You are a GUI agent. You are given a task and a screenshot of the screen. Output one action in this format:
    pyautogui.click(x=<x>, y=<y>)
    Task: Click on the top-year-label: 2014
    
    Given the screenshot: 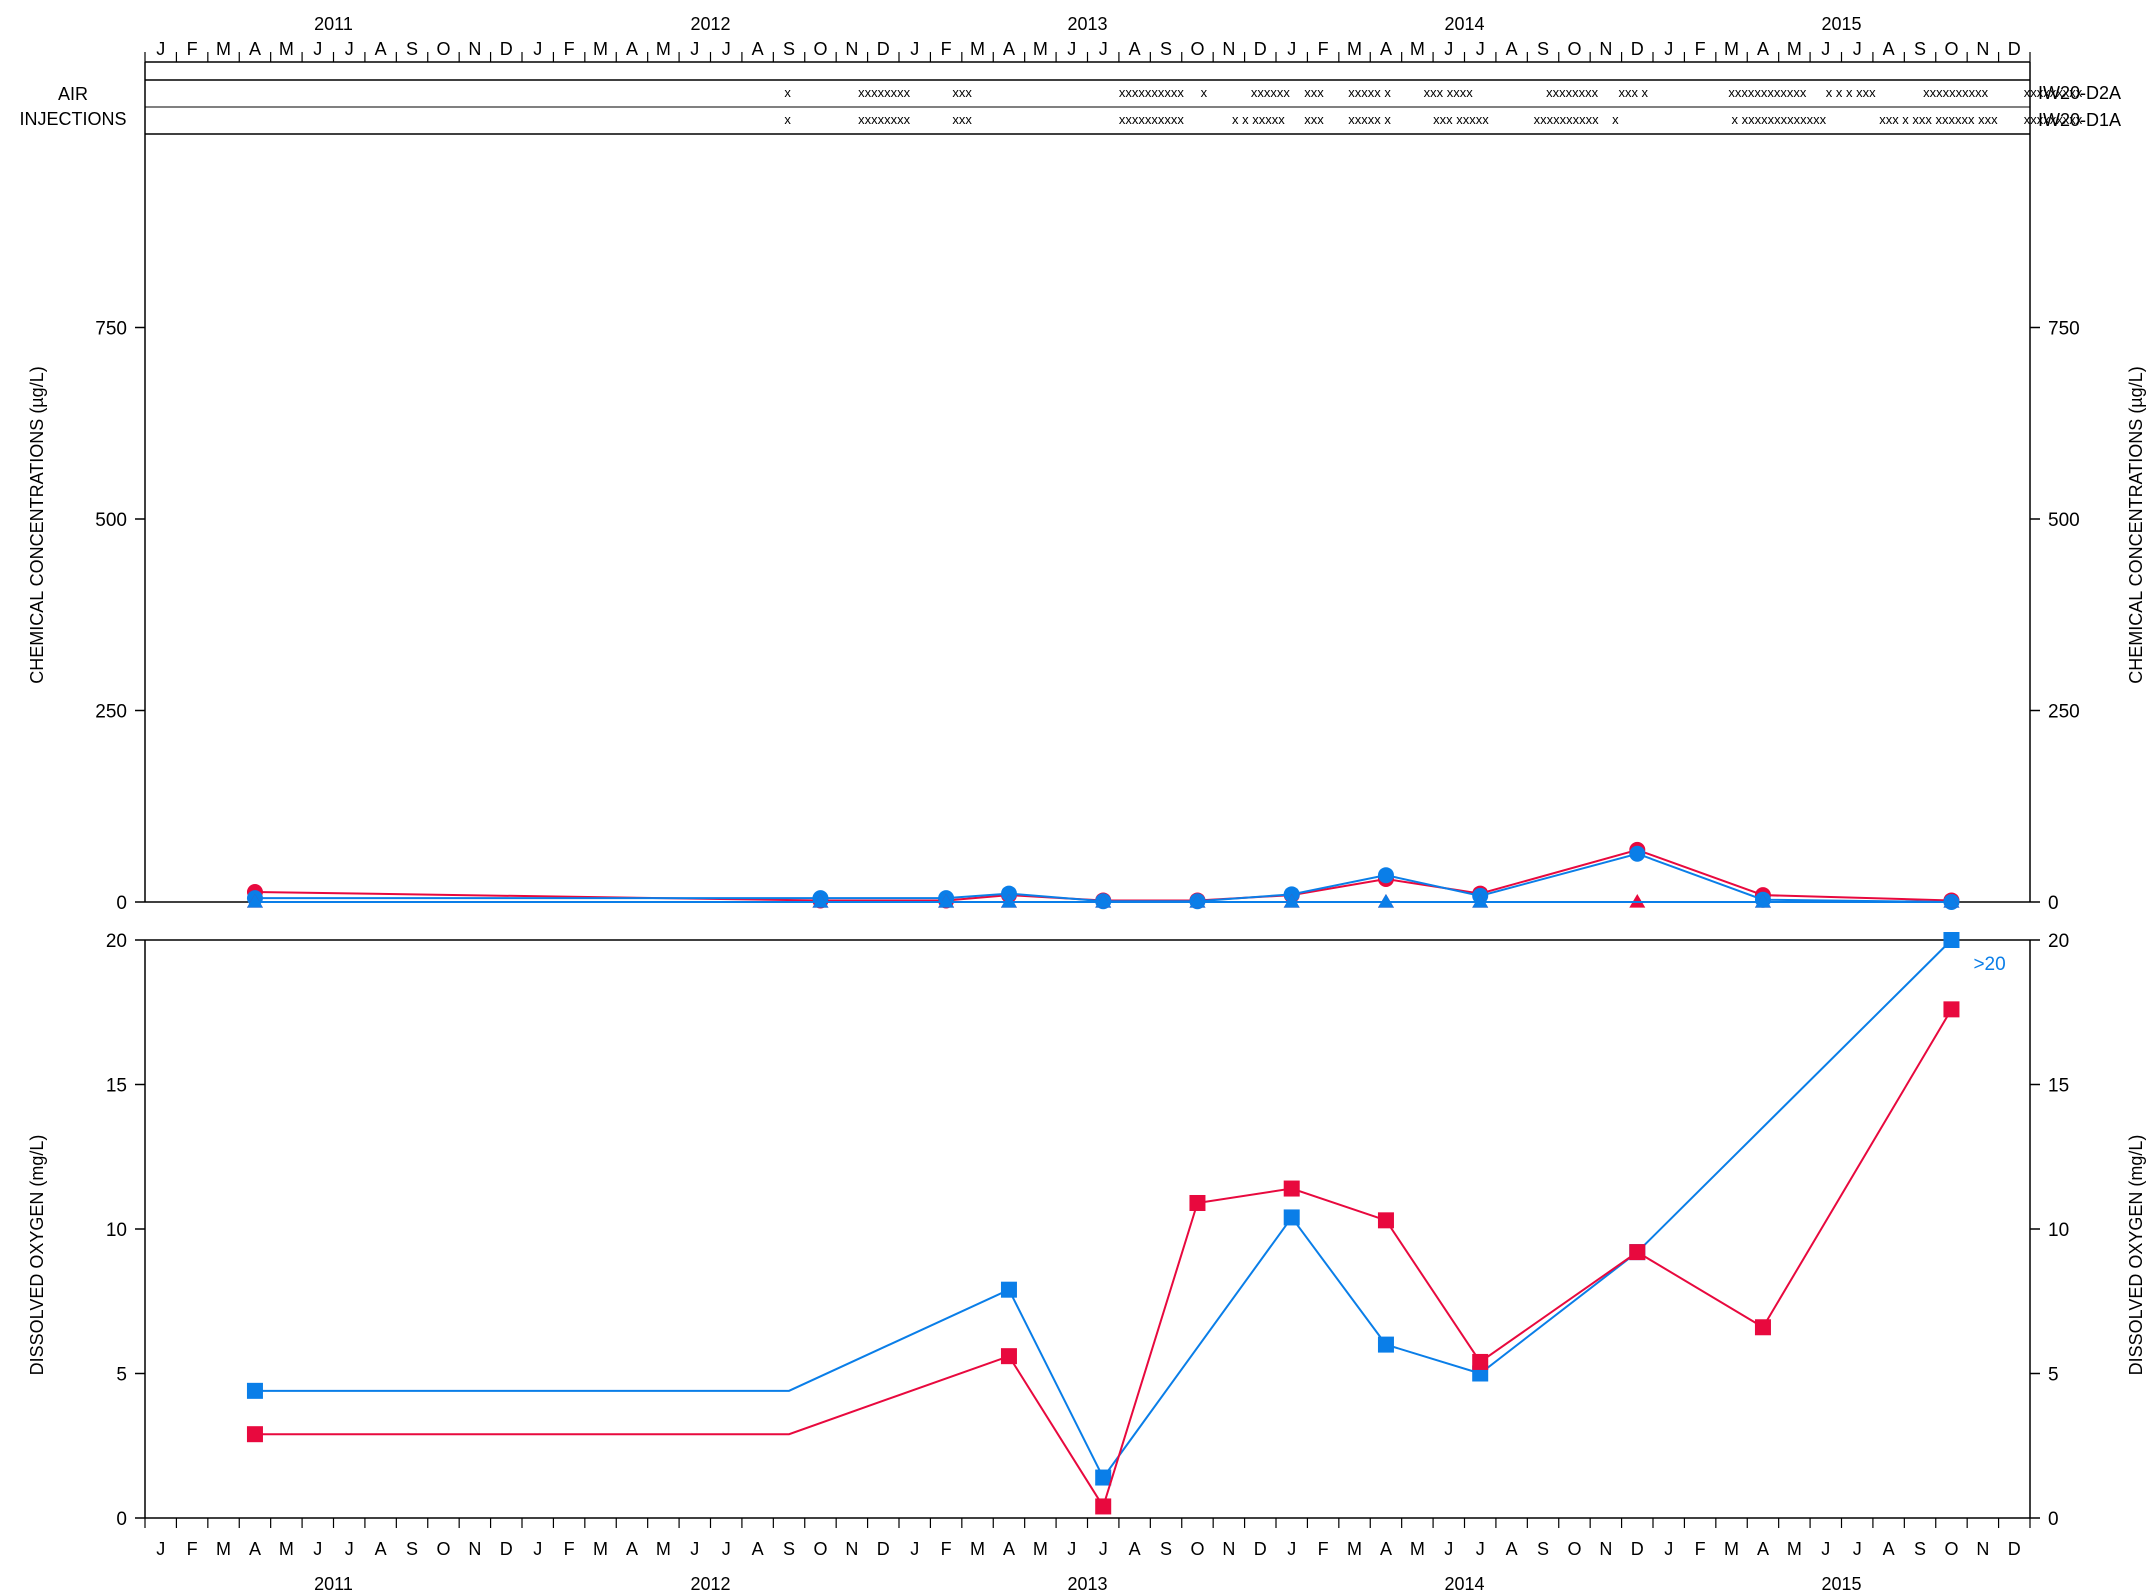 What is the action you would take?
    pyautogui.click(x=1464, y=24)
    